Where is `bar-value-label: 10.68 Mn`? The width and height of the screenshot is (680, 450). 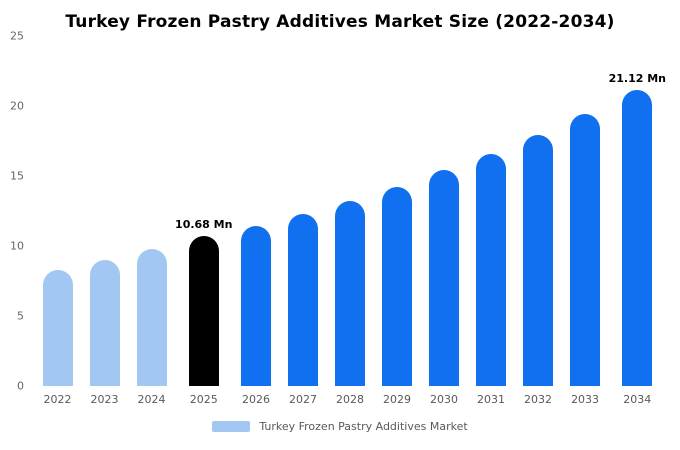
bar-value-label: 10.68 Mn is located at coordinates (204, 225).